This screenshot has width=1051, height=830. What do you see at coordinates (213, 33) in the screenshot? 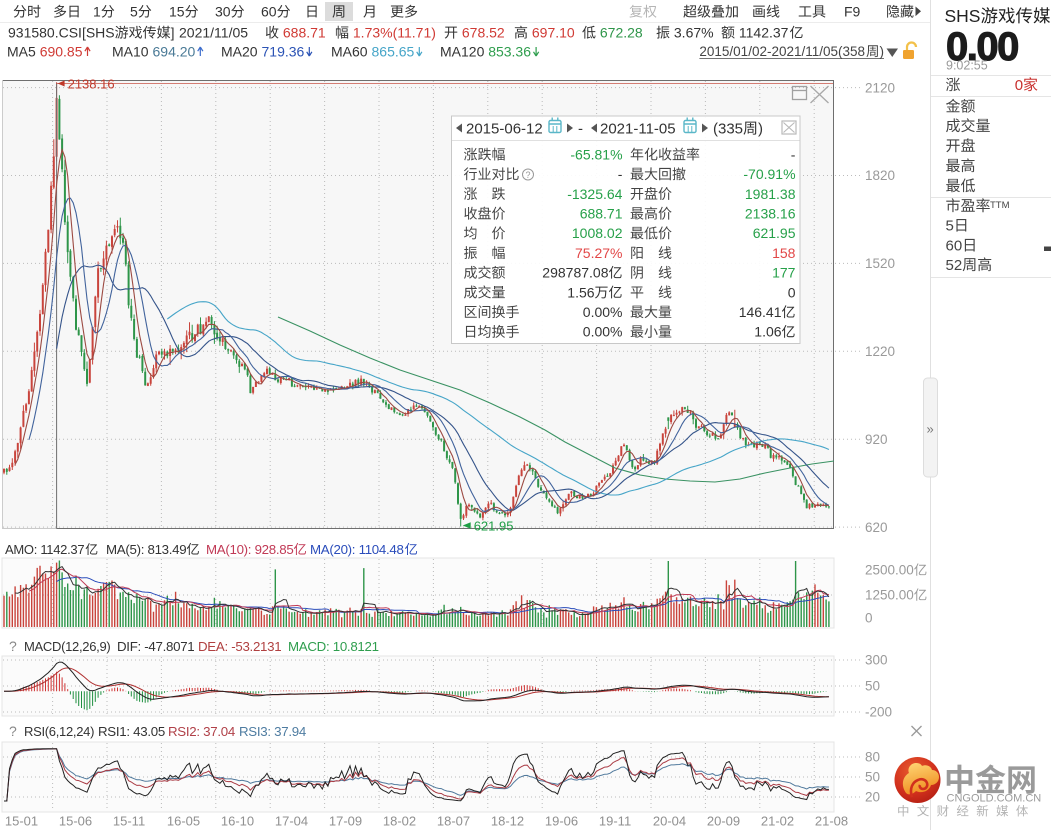
I see `svg-text: 2021/11/05` at bounding box center [213, 33].